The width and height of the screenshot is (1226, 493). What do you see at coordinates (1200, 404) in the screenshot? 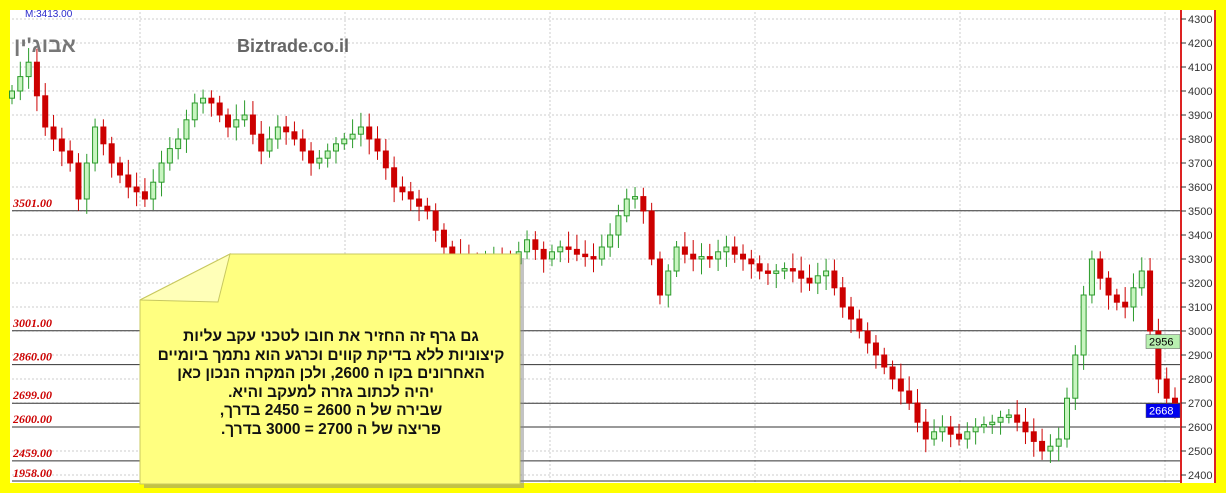
I see `y-tick-label: 2700` at bounding box center [1200, 404].